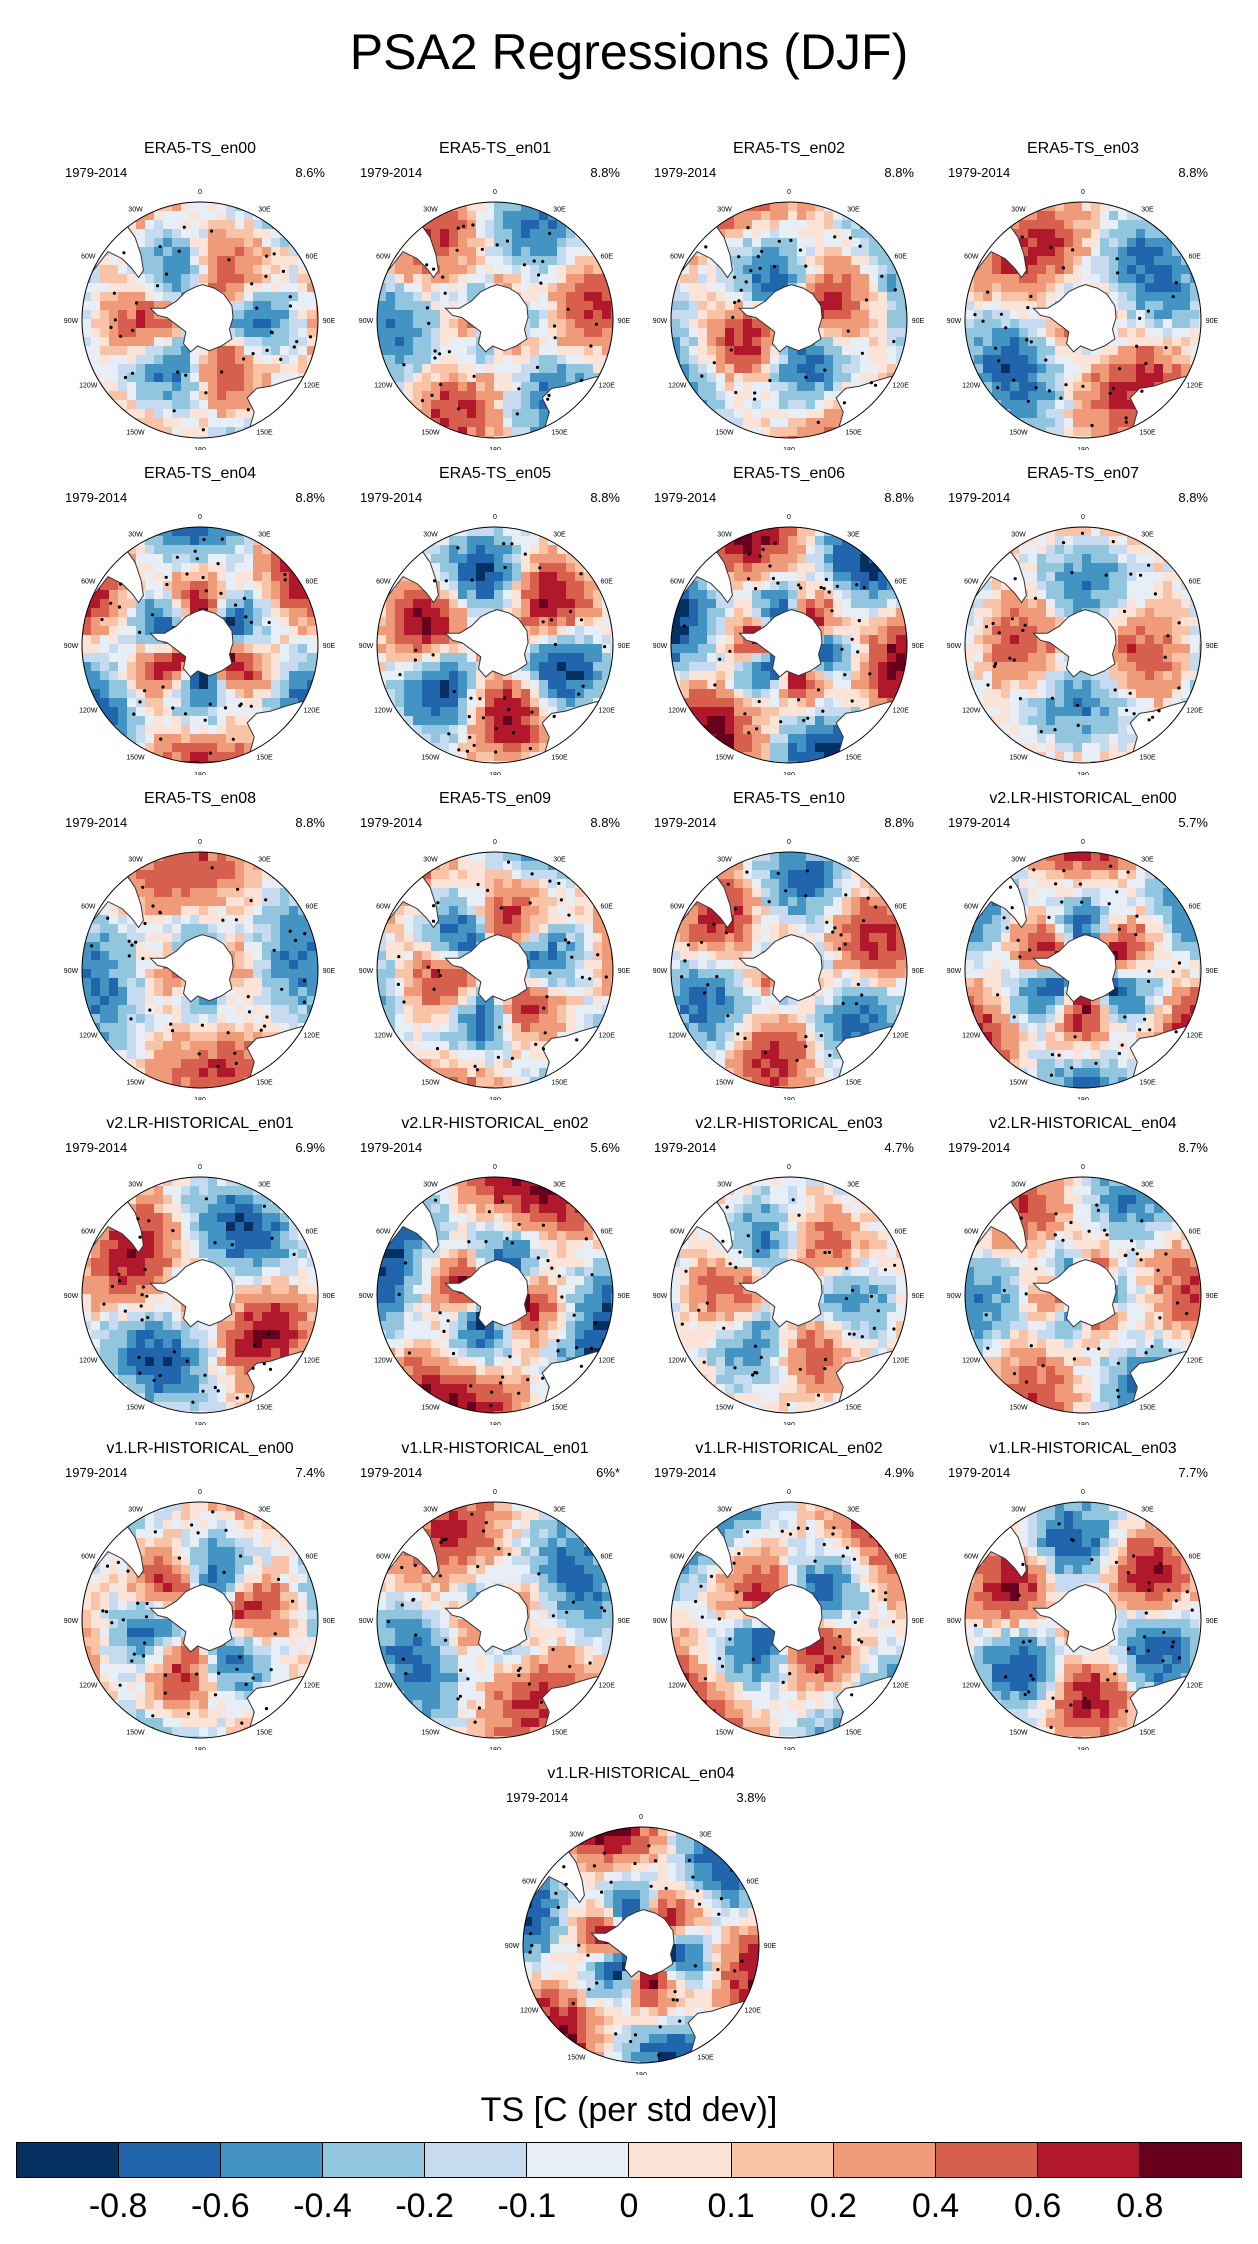 Image resolution: width=1258 pixels, height=2244 pixels. What do you see at coordinates (789, 798) in the screenshot?
I see `panel-title: ERA5-TS_en10` at bounding box center [789, 798].